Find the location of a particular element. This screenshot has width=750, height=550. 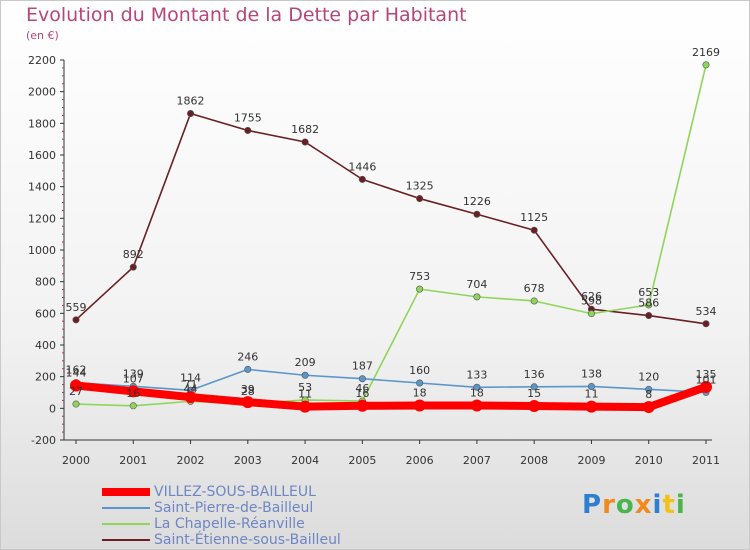

chart-subtitle: (en €) is located at coordinates (42, 35).